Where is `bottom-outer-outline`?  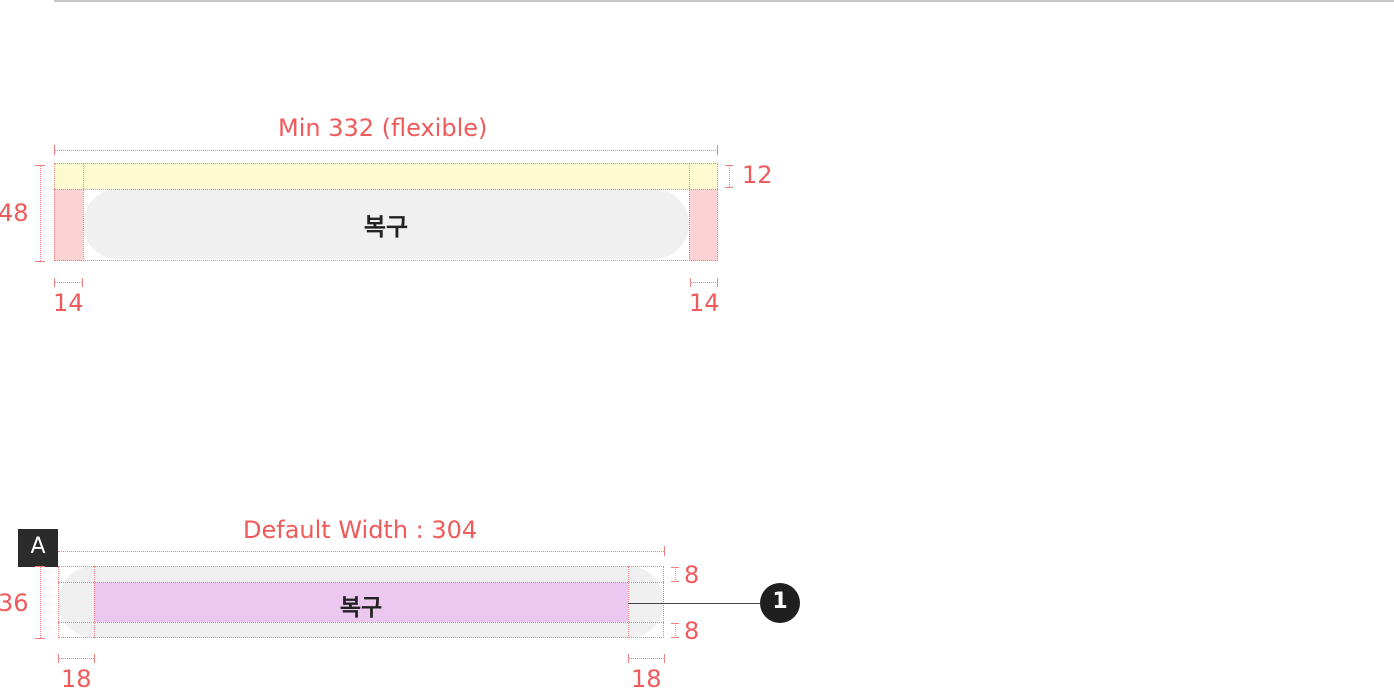 bottom-outer-outline is located at coordinates (361, 602).